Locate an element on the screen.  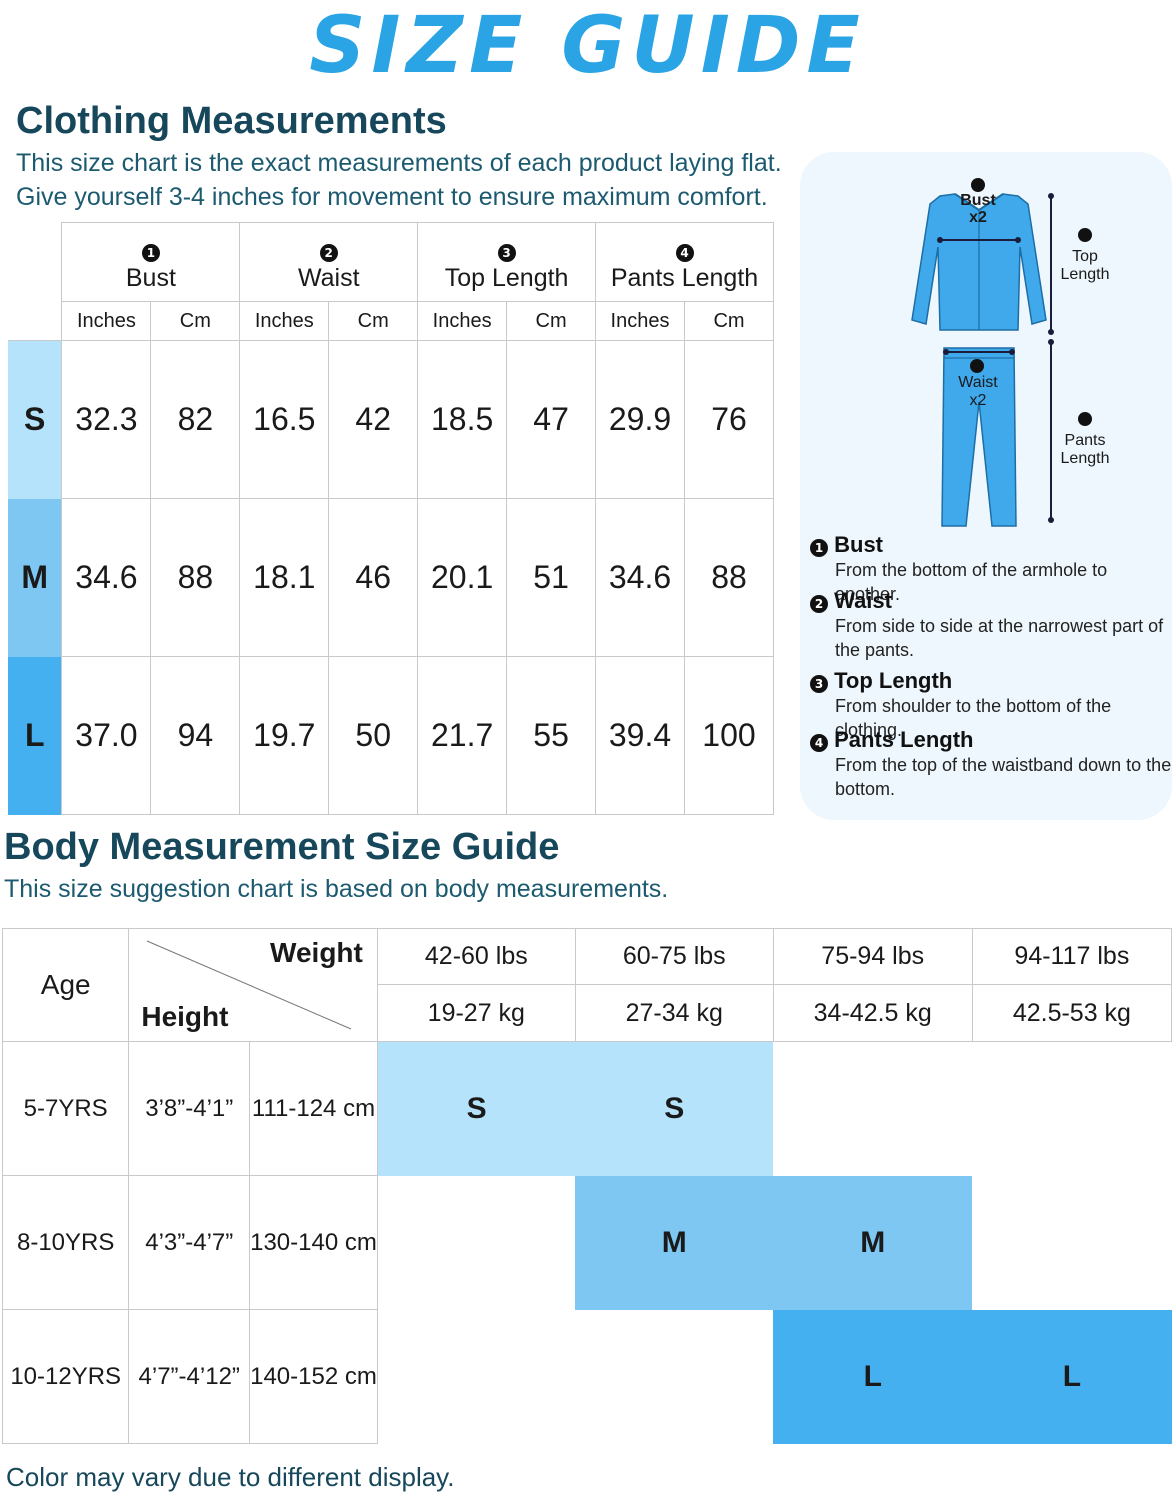
table-cell: 46 is located at coordinates (373, 577).